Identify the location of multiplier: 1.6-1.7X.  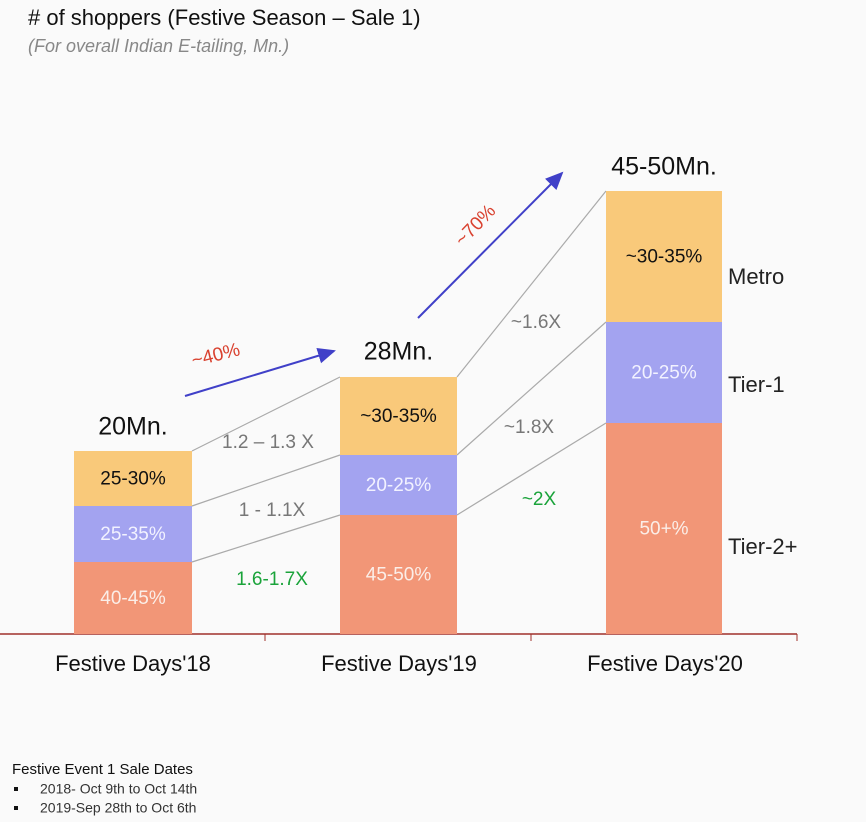
(272, 579).